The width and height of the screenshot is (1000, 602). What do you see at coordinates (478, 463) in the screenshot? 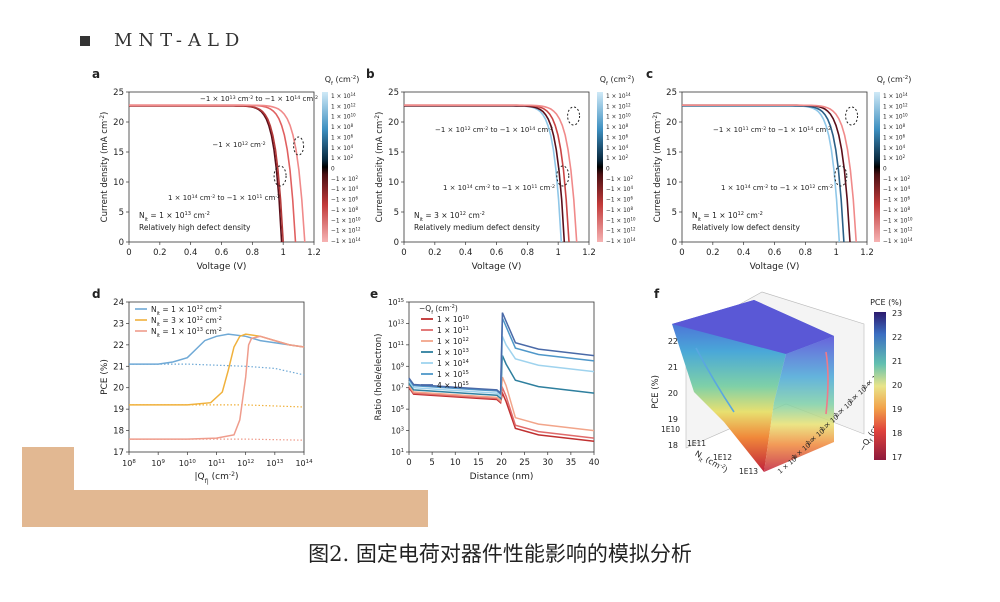
I see `x-tick-label: 15` at bounding box center [478, 463].